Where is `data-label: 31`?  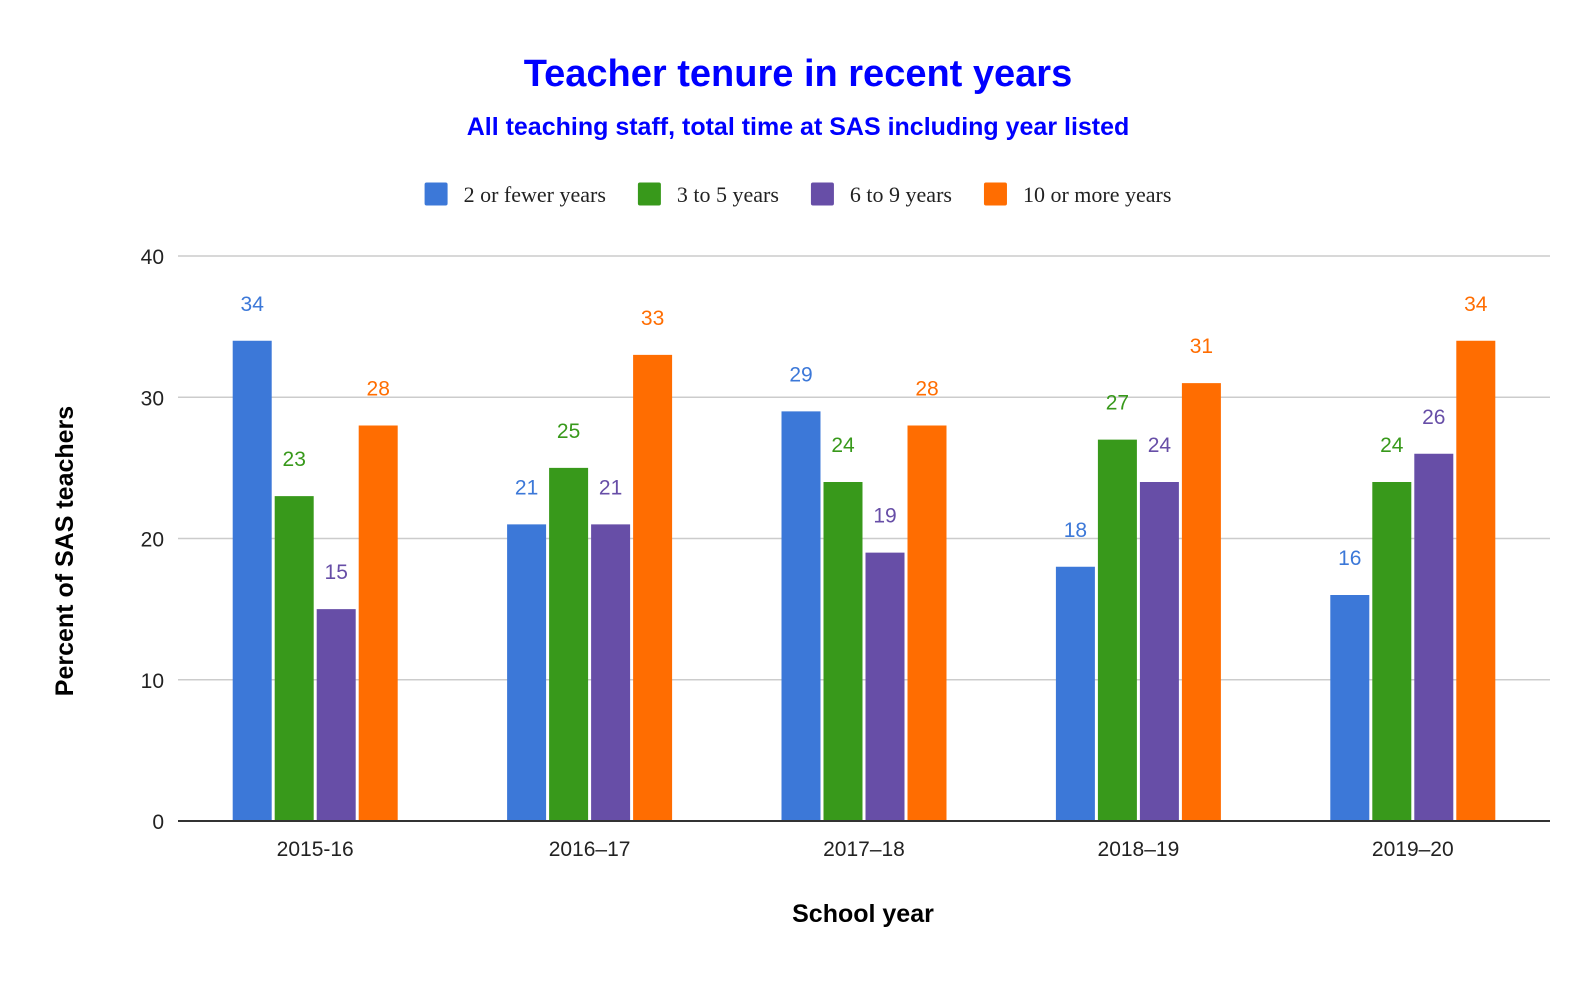 data-label: 31 is located at coordinates (1201, 346).